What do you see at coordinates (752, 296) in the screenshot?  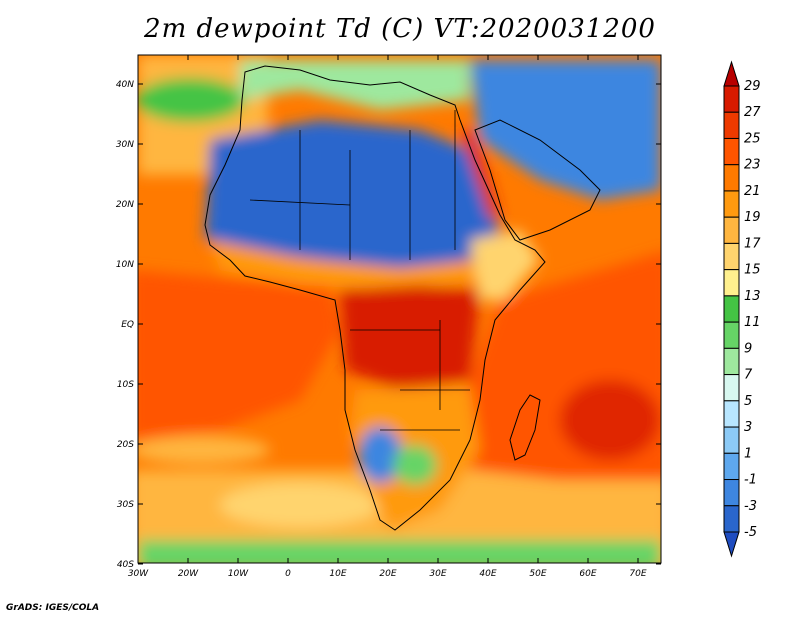 I see `colorbar-label: 13` at bounding box center [752, 296].